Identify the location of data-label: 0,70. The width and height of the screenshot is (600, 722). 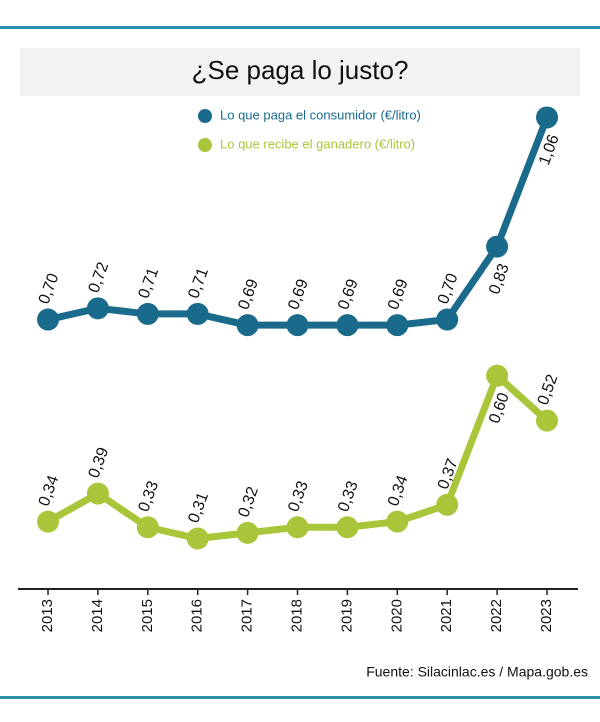
(49, 288).